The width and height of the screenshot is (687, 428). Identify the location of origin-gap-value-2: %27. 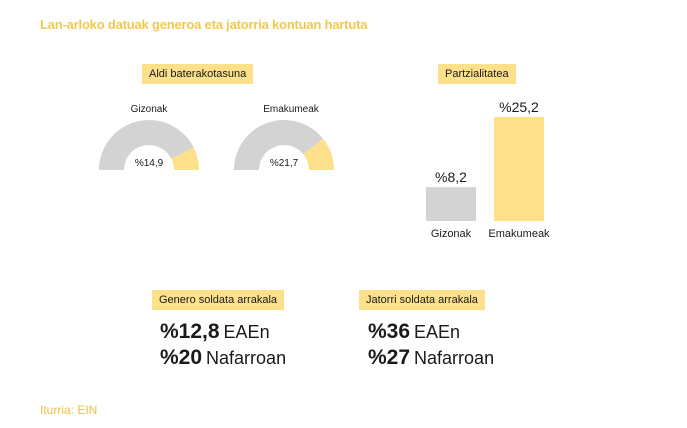
(389, 357).